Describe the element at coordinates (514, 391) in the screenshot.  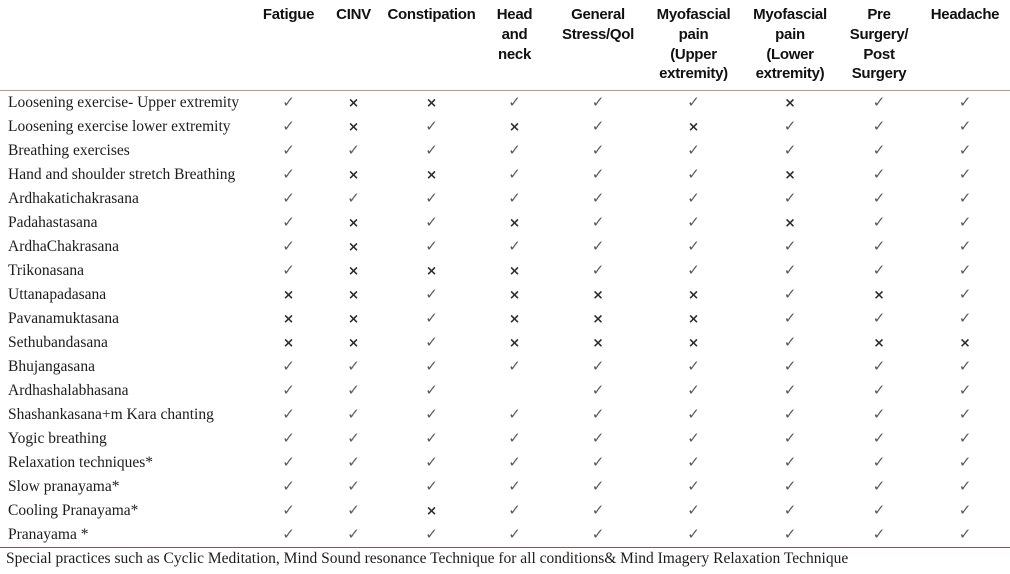
I see `table-cell` at that location.